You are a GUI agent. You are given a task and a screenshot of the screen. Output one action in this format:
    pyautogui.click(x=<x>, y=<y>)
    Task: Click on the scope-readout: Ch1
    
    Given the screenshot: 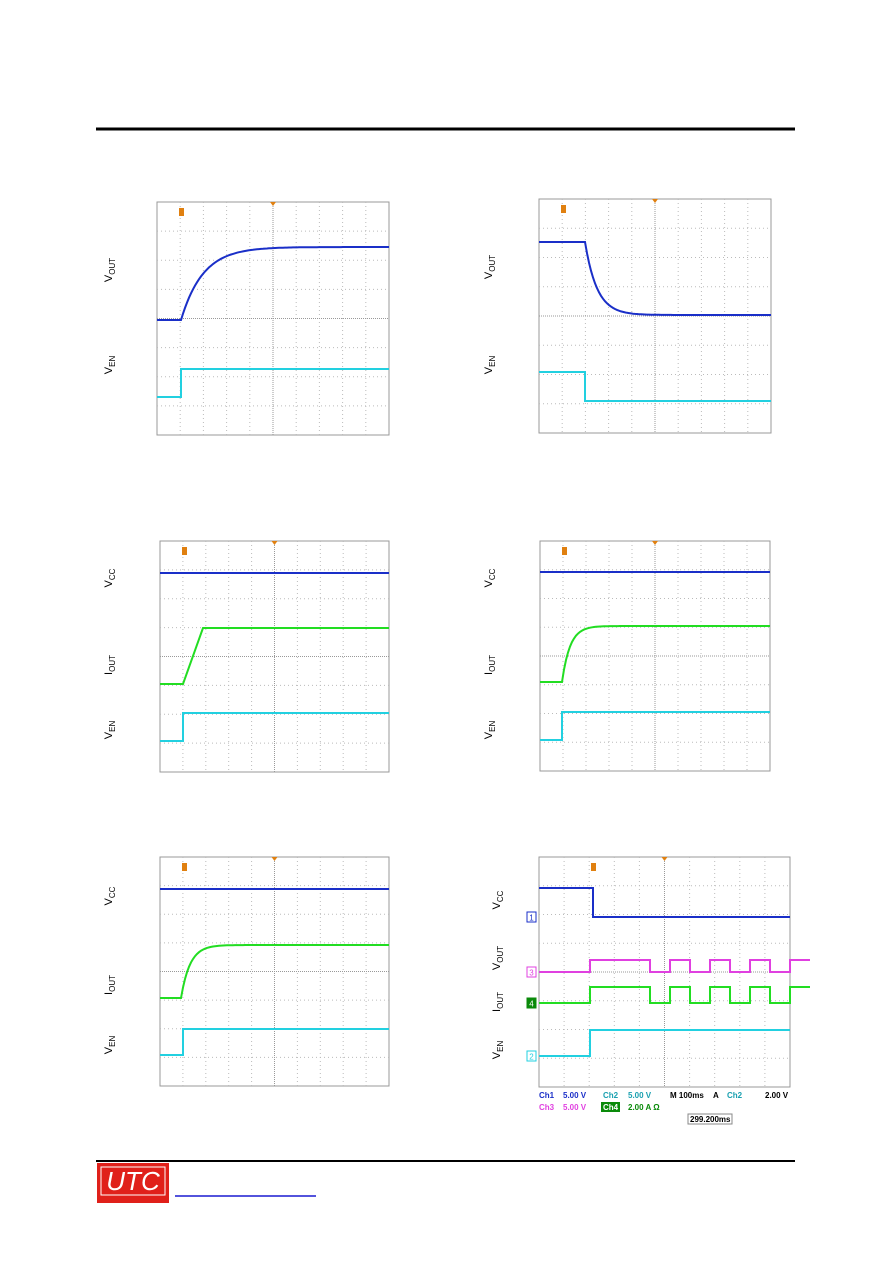 What is the action you would take?
    pyautogui.click(x=547, y=1095)
    